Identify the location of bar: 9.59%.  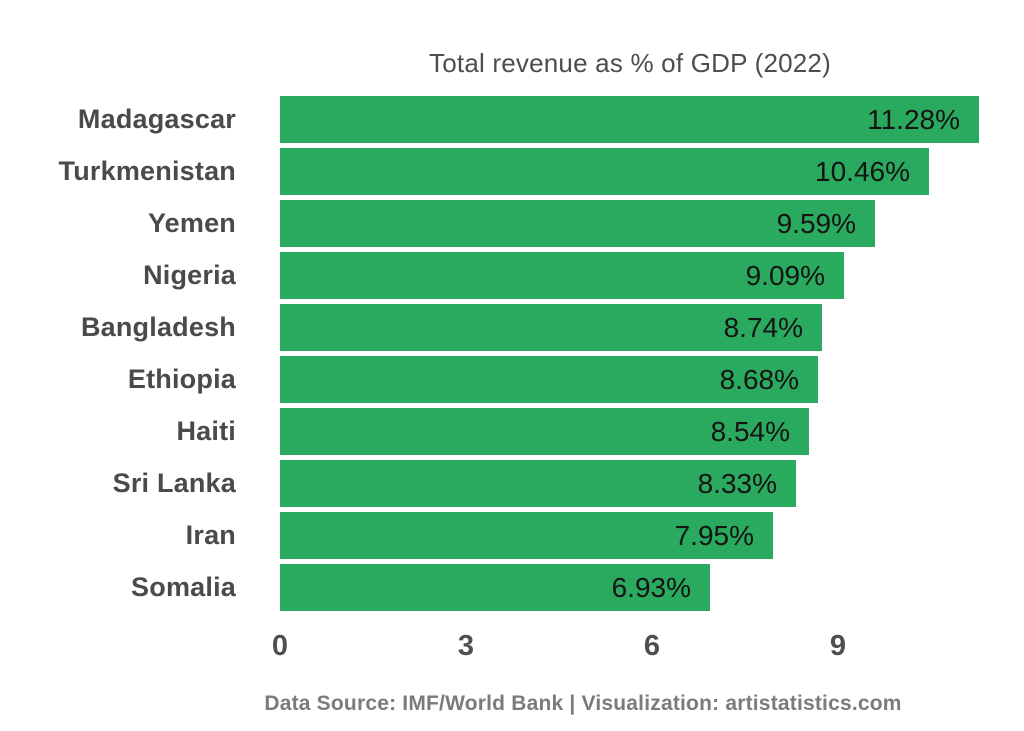
(577, 223).